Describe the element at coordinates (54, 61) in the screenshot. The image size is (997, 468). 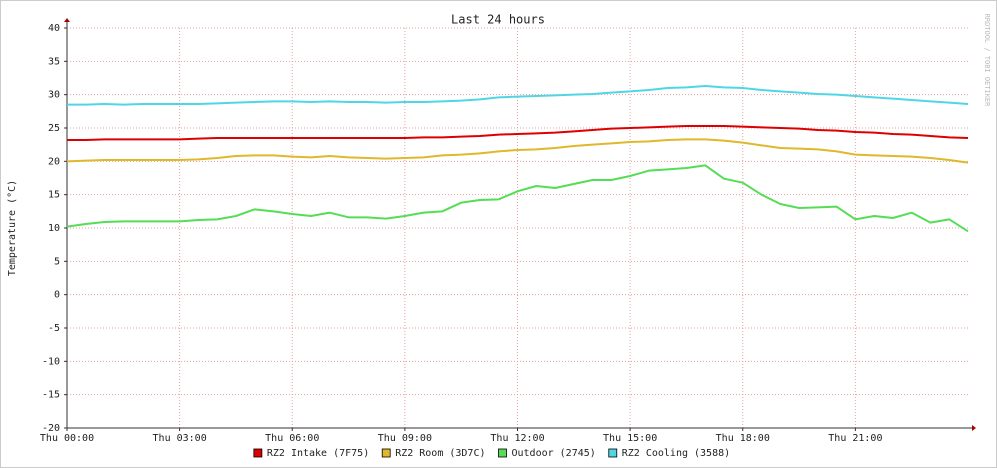
I see `y-tick-label: 35` at that location.